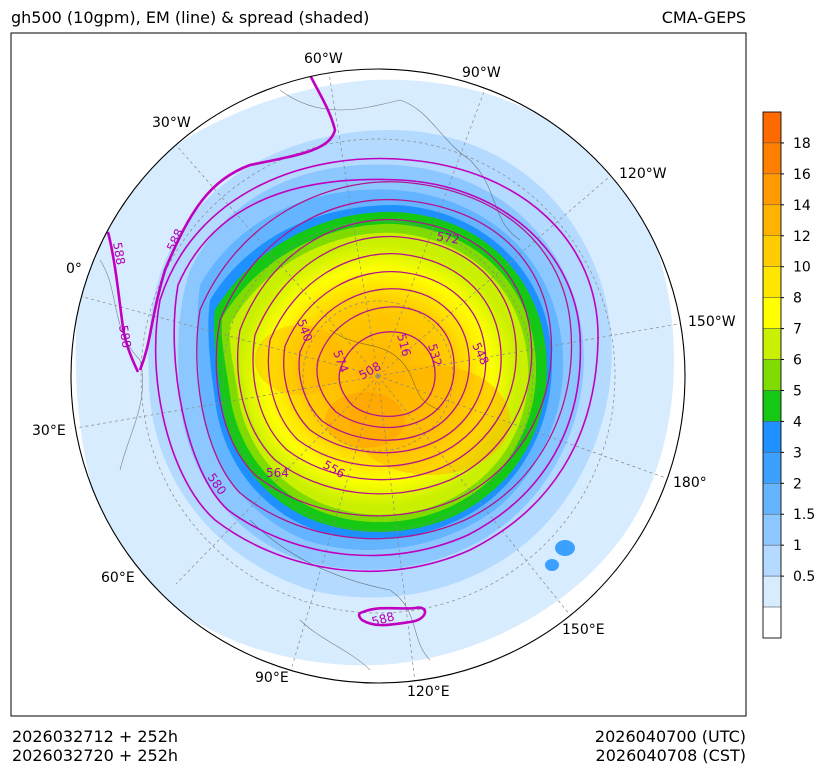  I want to click on colorbar-tick-label: 1.5, so click(804, 515).